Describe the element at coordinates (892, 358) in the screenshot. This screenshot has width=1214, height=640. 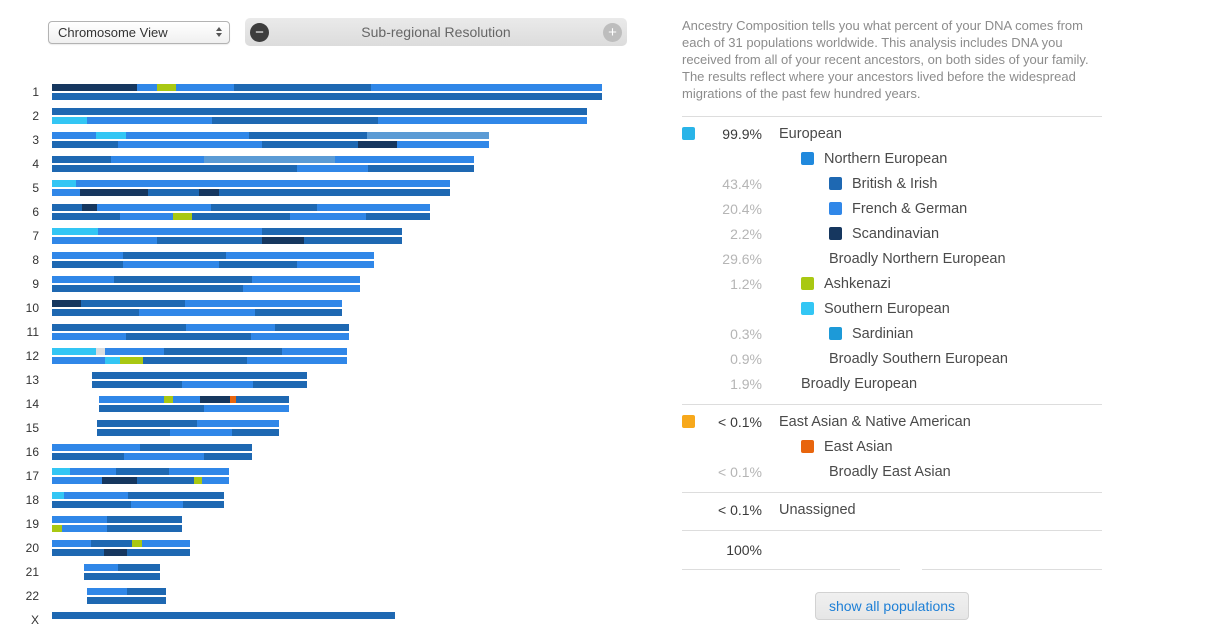
I see `legend-row: 0.9% Broadly Southern European` at that location.